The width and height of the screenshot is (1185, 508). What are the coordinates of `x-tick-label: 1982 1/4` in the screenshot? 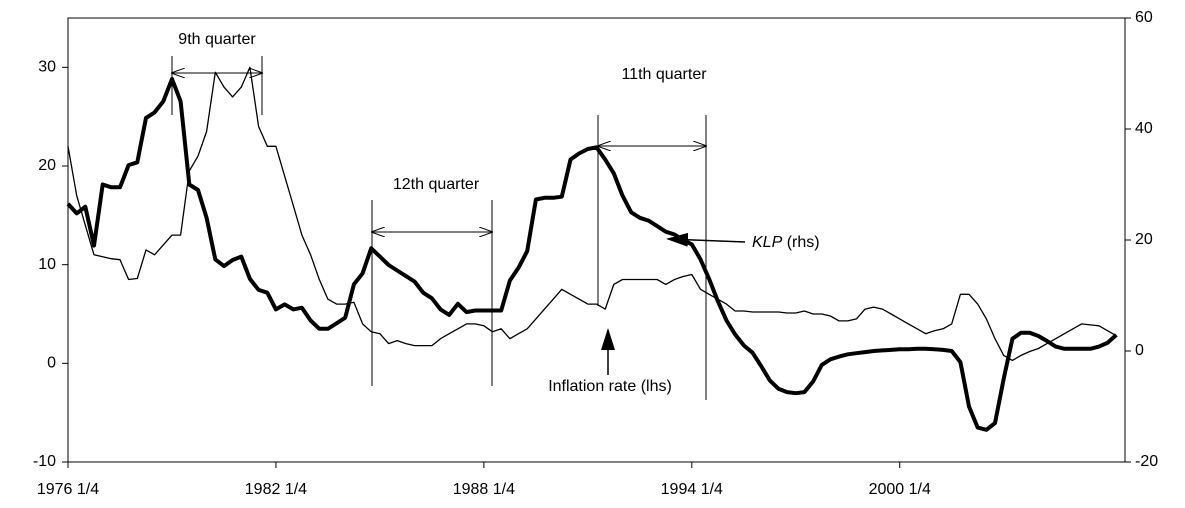 It's located at (276, 489).